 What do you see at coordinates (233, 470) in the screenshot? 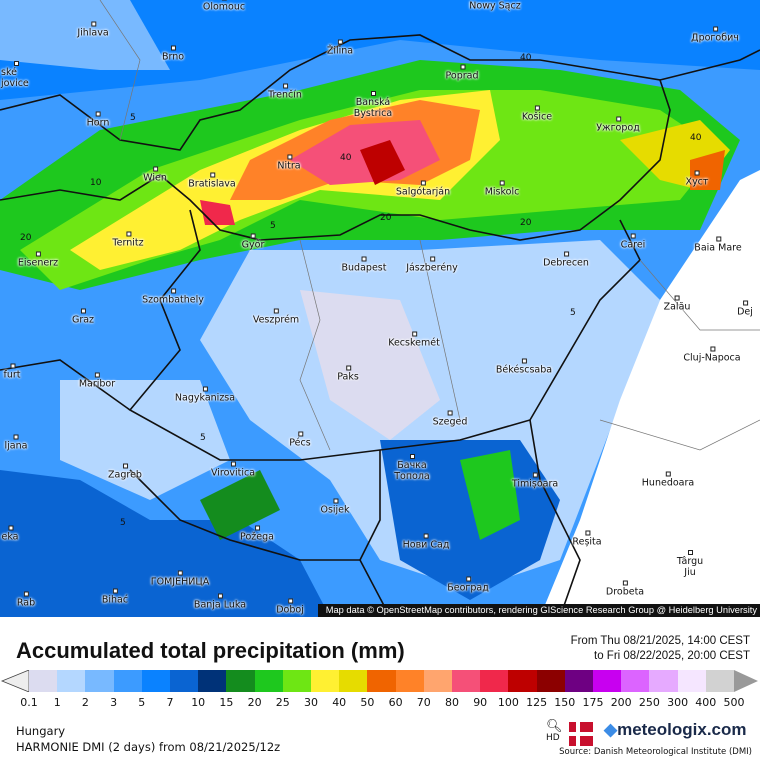
I see `city-label: Virovitica` at bounding box center [233, 470].